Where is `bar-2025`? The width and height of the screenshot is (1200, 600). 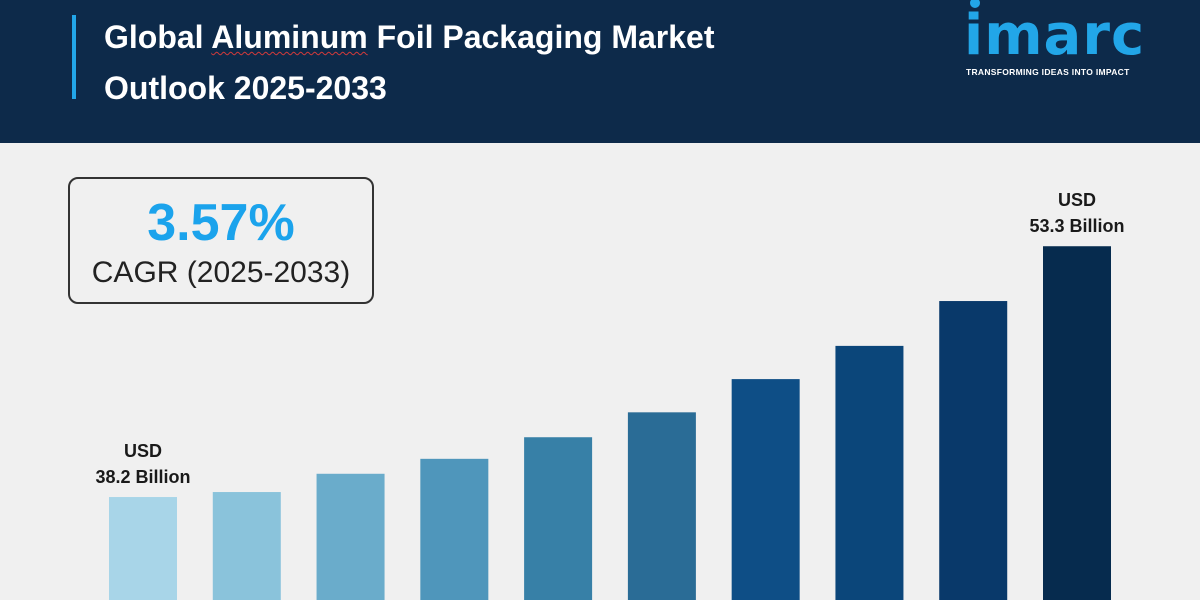
bar-2025 is located at coordinates (143, 548).